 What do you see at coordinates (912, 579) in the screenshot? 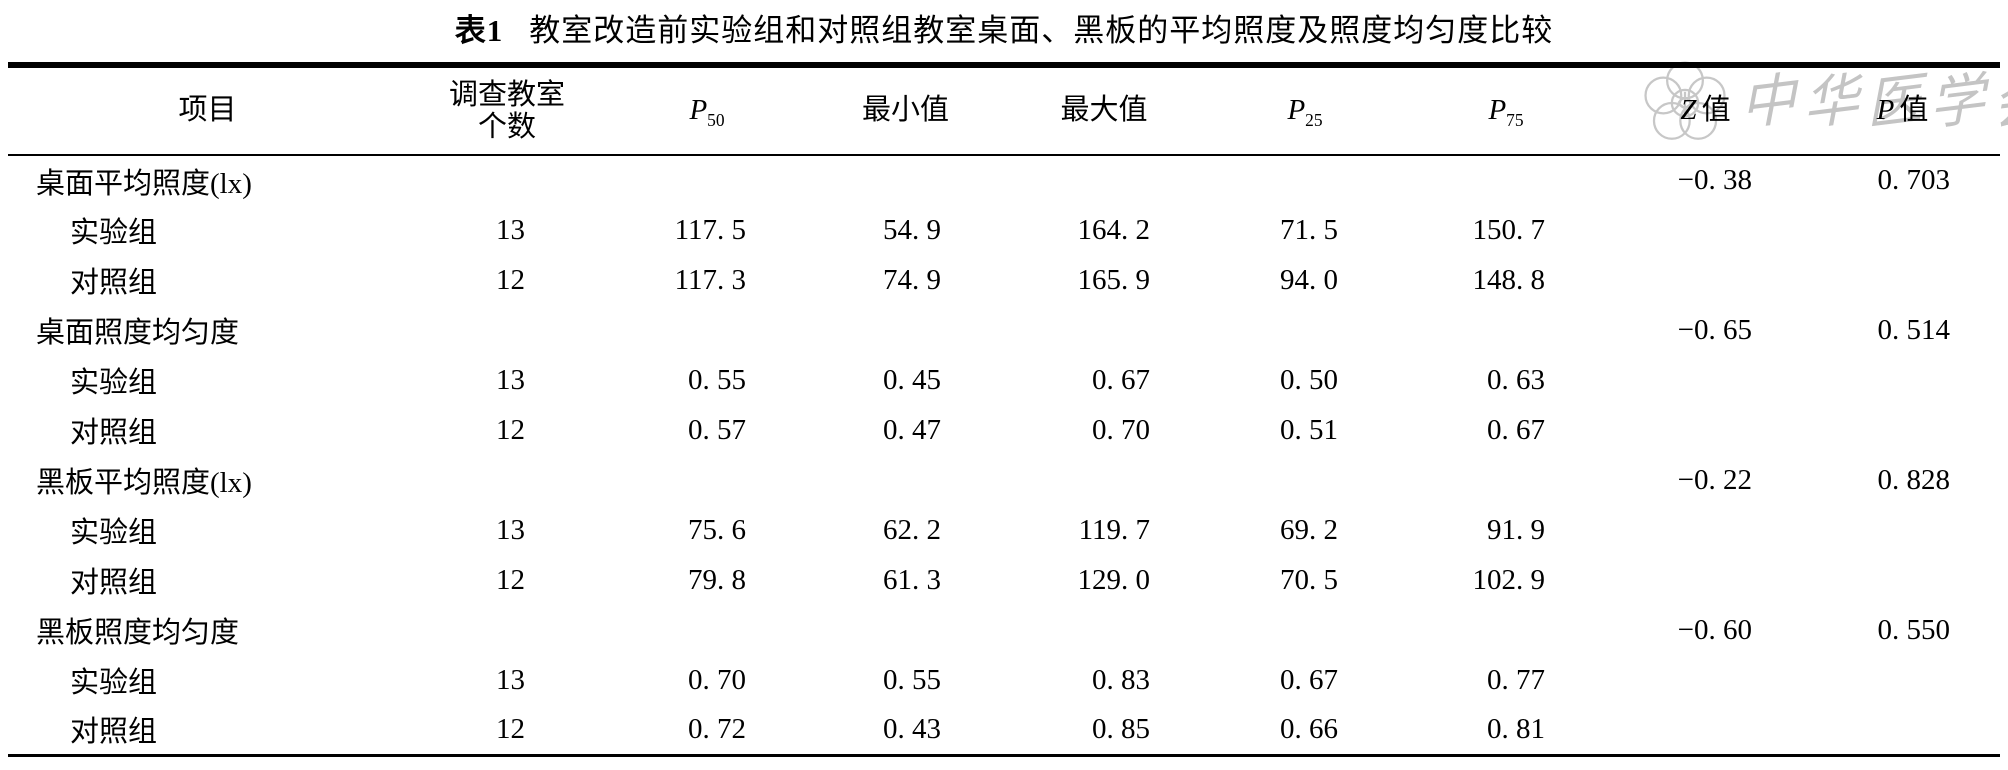
I see `cell-min: 61. 3` at bounding box center [912, 579].